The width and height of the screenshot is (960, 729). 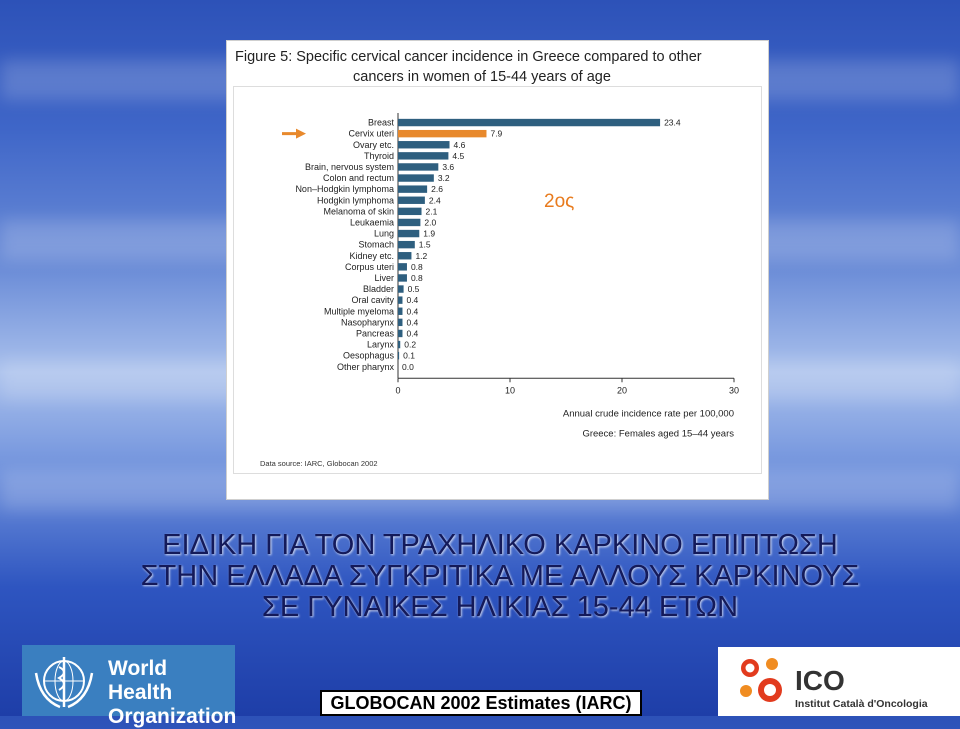 I want to click on bar-stomach, so click(x=406, y=244).